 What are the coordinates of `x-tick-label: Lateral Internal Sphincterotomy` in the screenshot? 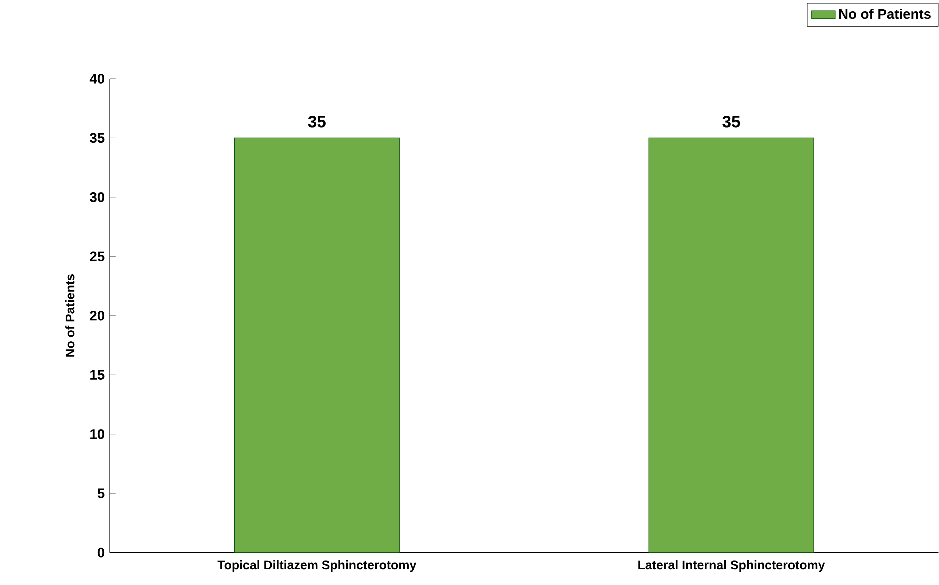 It's located at (732, 566).